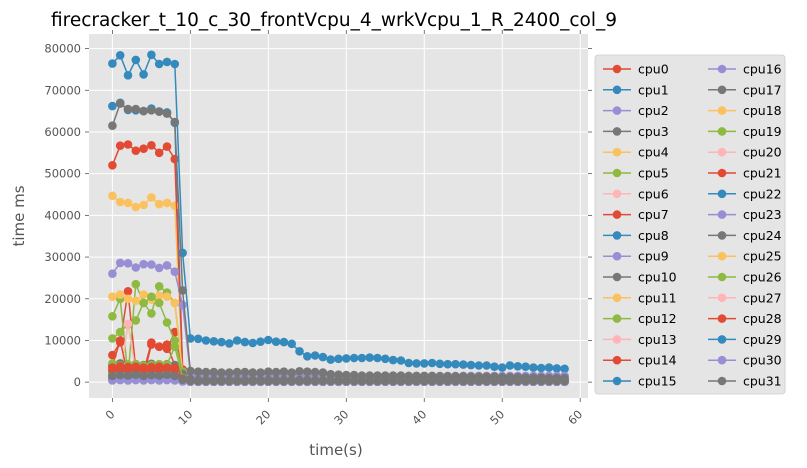  Describe the element at coordinates (653, 214) in the screenshot. I see `legend-label: cpu7` at that location.